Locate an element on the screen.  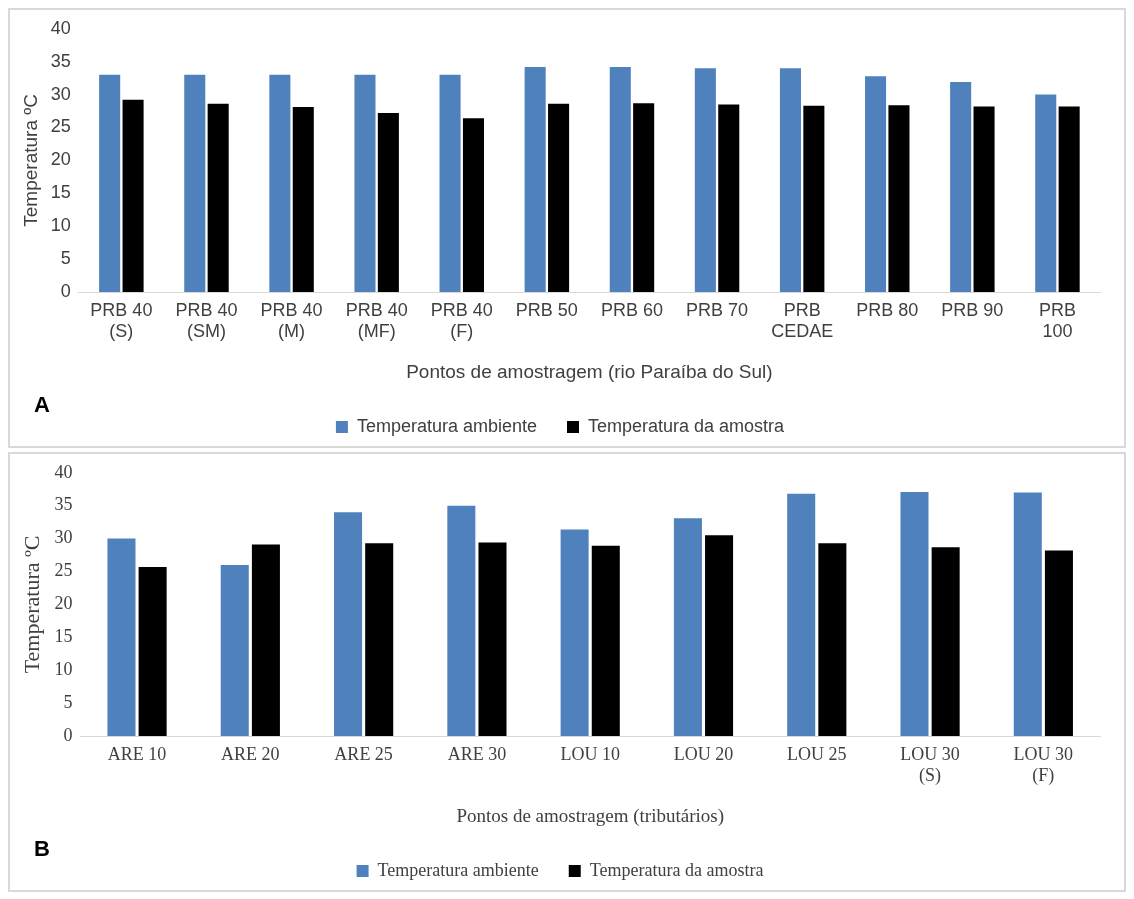
x-tick-label: LOU 25 is located at coordinates (817, 753).